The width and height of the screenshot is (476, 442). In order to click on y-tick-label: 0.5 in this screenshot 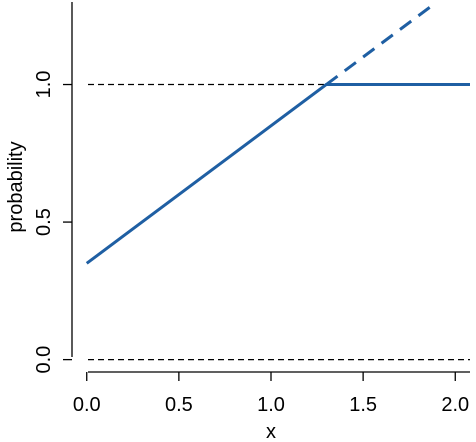, I will do `click(44, 222)`.